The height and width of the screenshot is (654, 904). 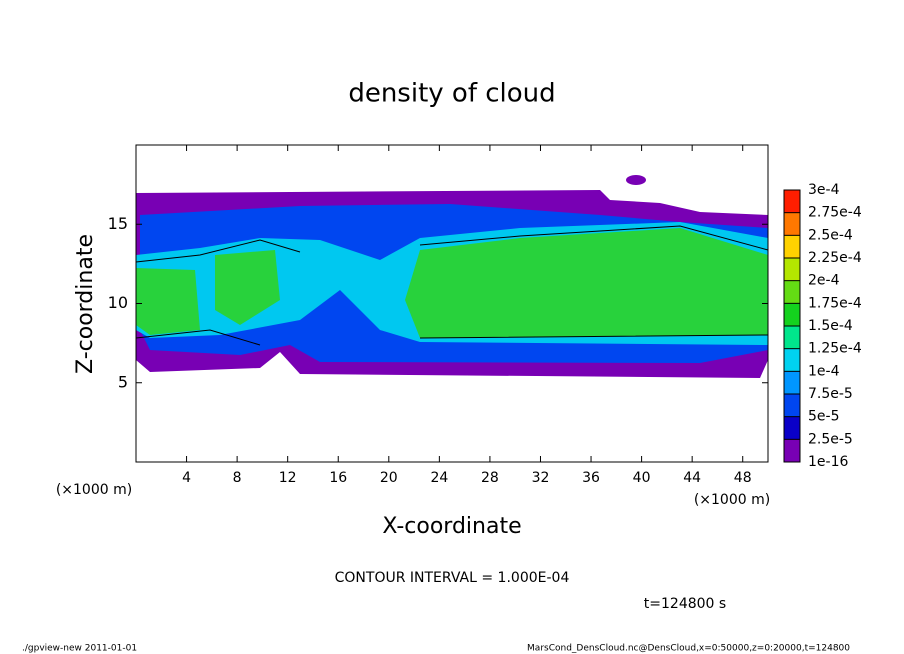 I want to click on contour-interval: CONTOUR INTERVAL = 1.000E-04, so click(x=452, y=578).